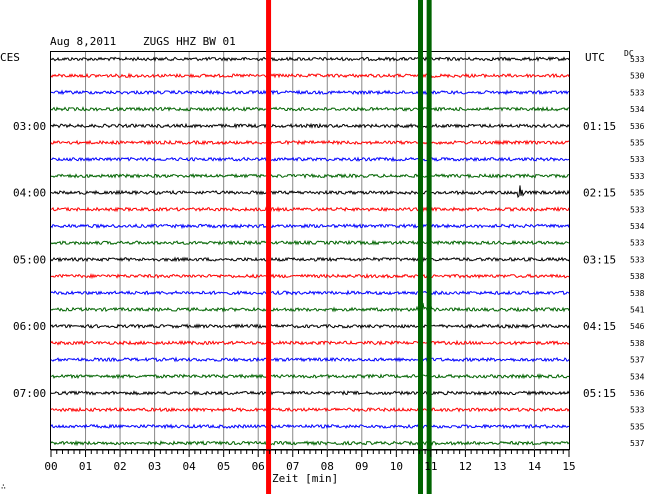 This screenshot has width=650, height=494. I want to click on local-time-label: 03:00, so click(29, 126).